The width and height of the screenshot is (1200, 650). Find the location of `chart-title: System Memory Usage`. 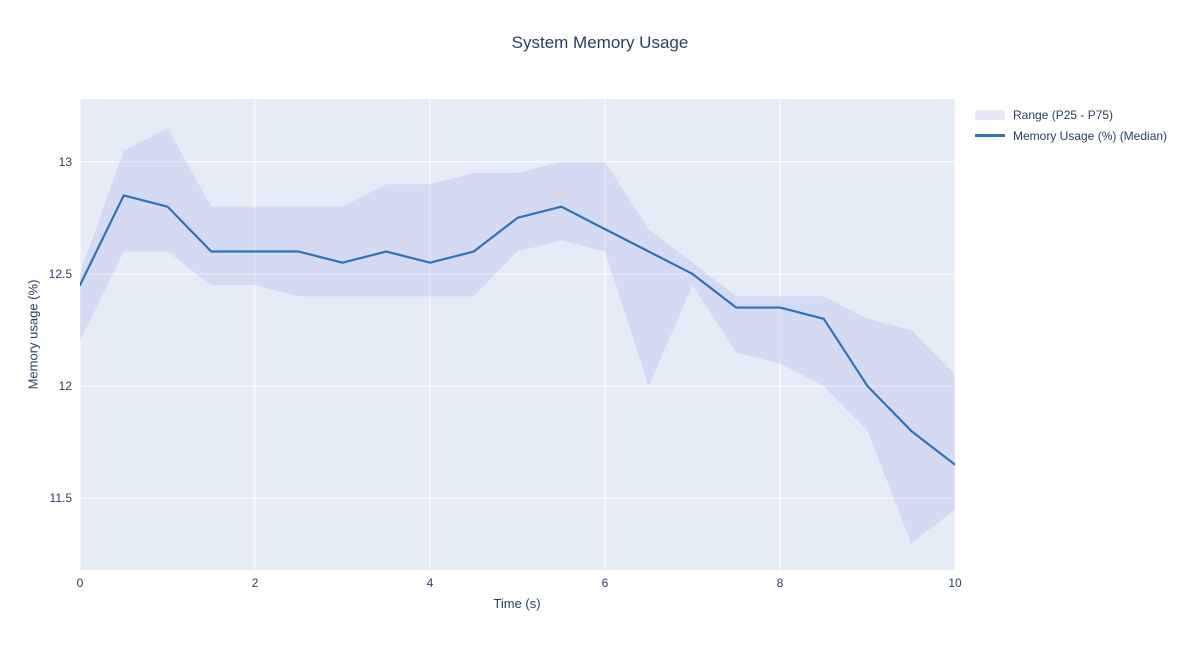

chart-title: System Memory Usage is located at coordinates (600, 42).